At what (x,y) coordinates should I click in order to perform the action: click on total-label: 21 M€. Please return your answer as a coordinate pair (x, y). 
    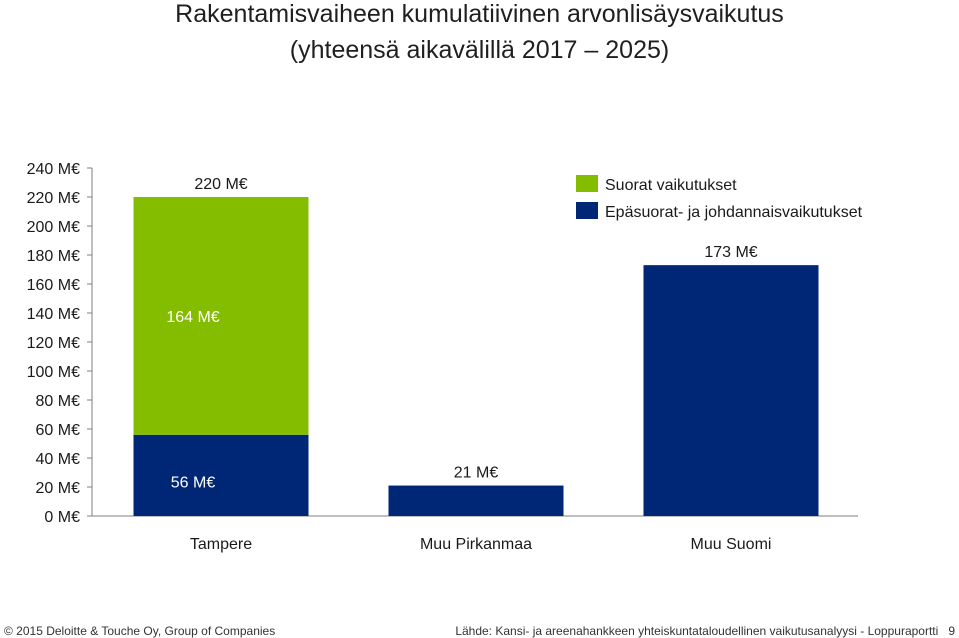
    Looking at the image, I should click on (476, 473).